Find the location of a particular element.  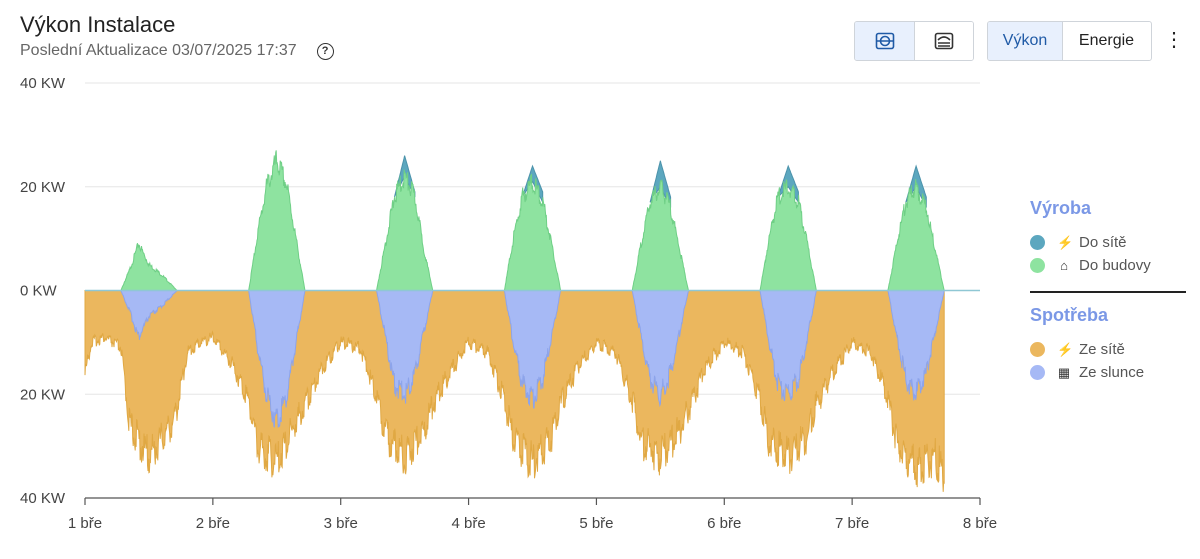

legend-swatch-to-grid is located at coordinates (1037, 242).